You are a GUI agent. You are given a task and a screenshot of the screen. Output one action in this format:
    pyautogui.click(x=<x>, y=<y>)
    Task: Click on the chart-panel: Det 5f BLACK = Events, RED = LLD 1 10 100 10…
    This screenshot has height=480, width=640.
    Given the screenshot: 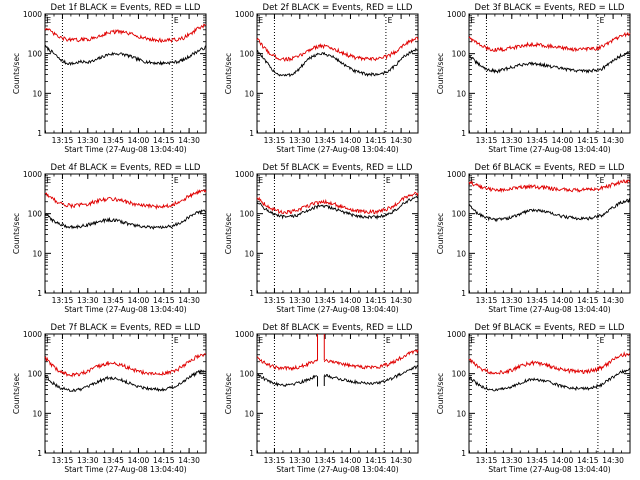 What is the action you would take?
    pyautogui.click(x=321, y=238)
    